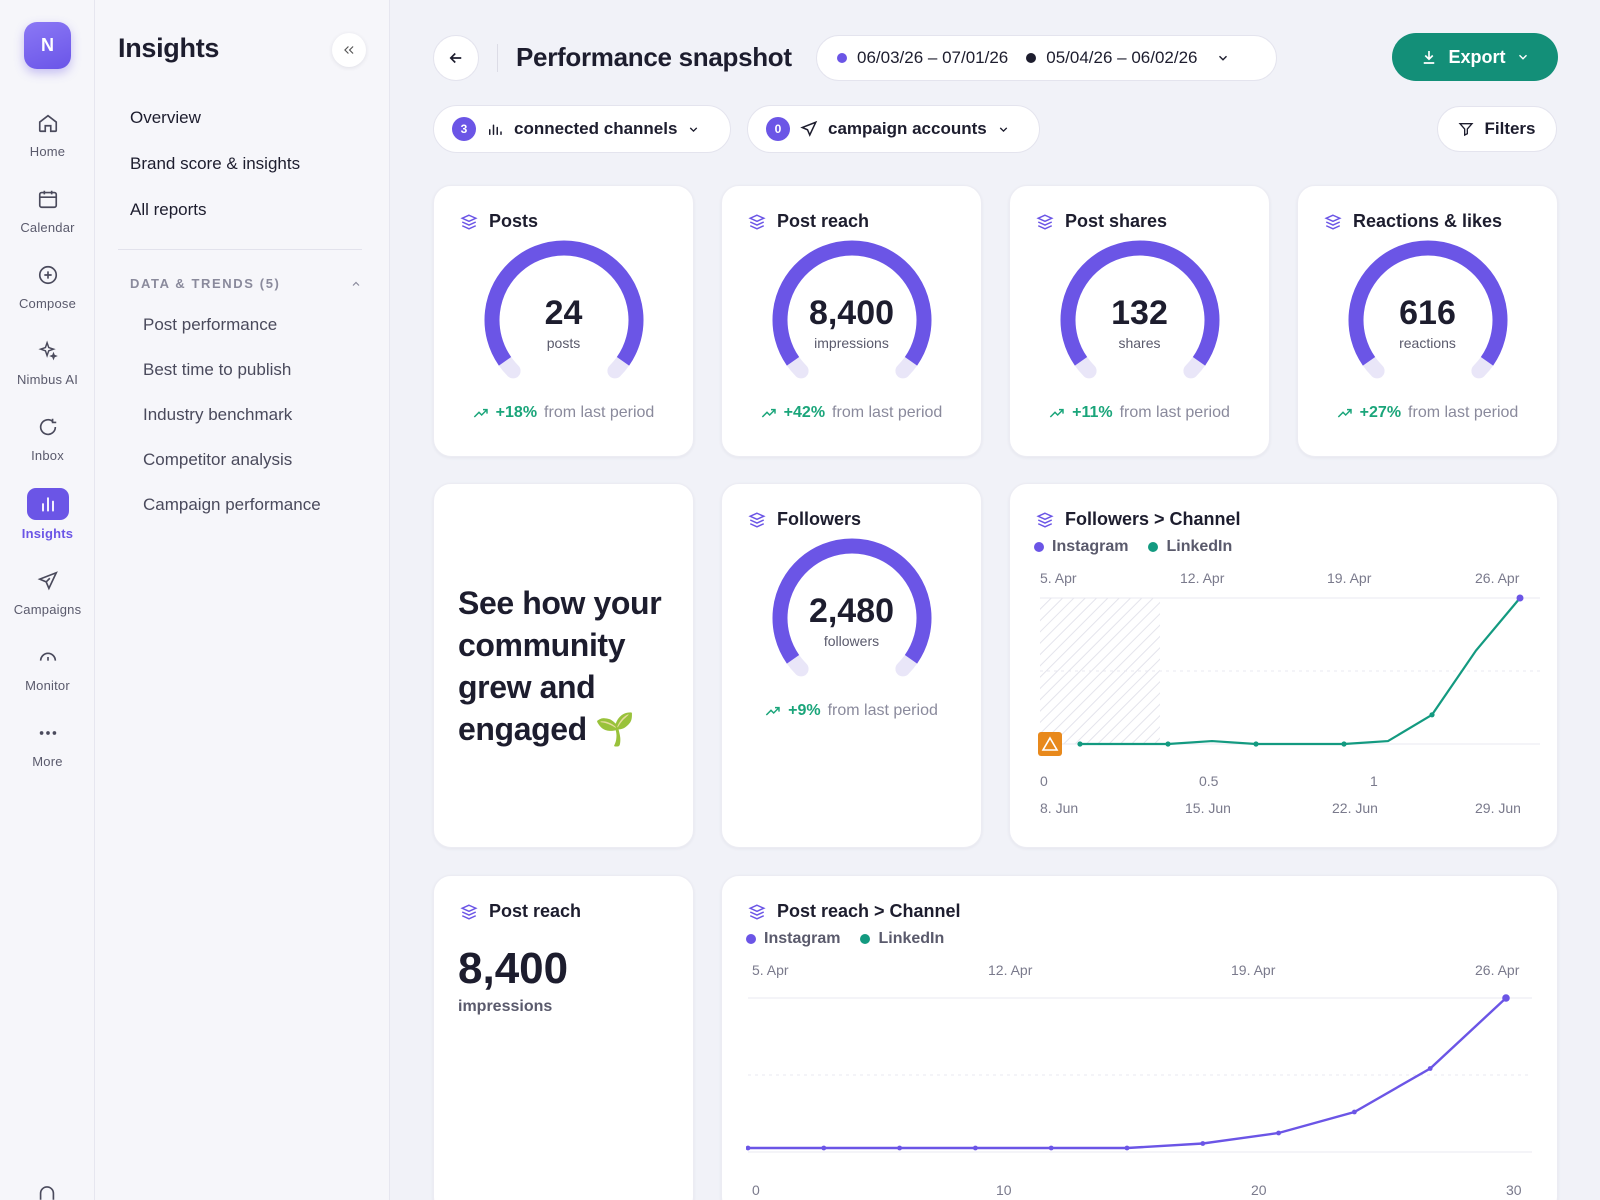 The image size is (1600, 1200). What do you see at coordinates (1004, 1190) in the screenshot?
I see `bottom-tick: 10` at bounding box center [1004, 1190].